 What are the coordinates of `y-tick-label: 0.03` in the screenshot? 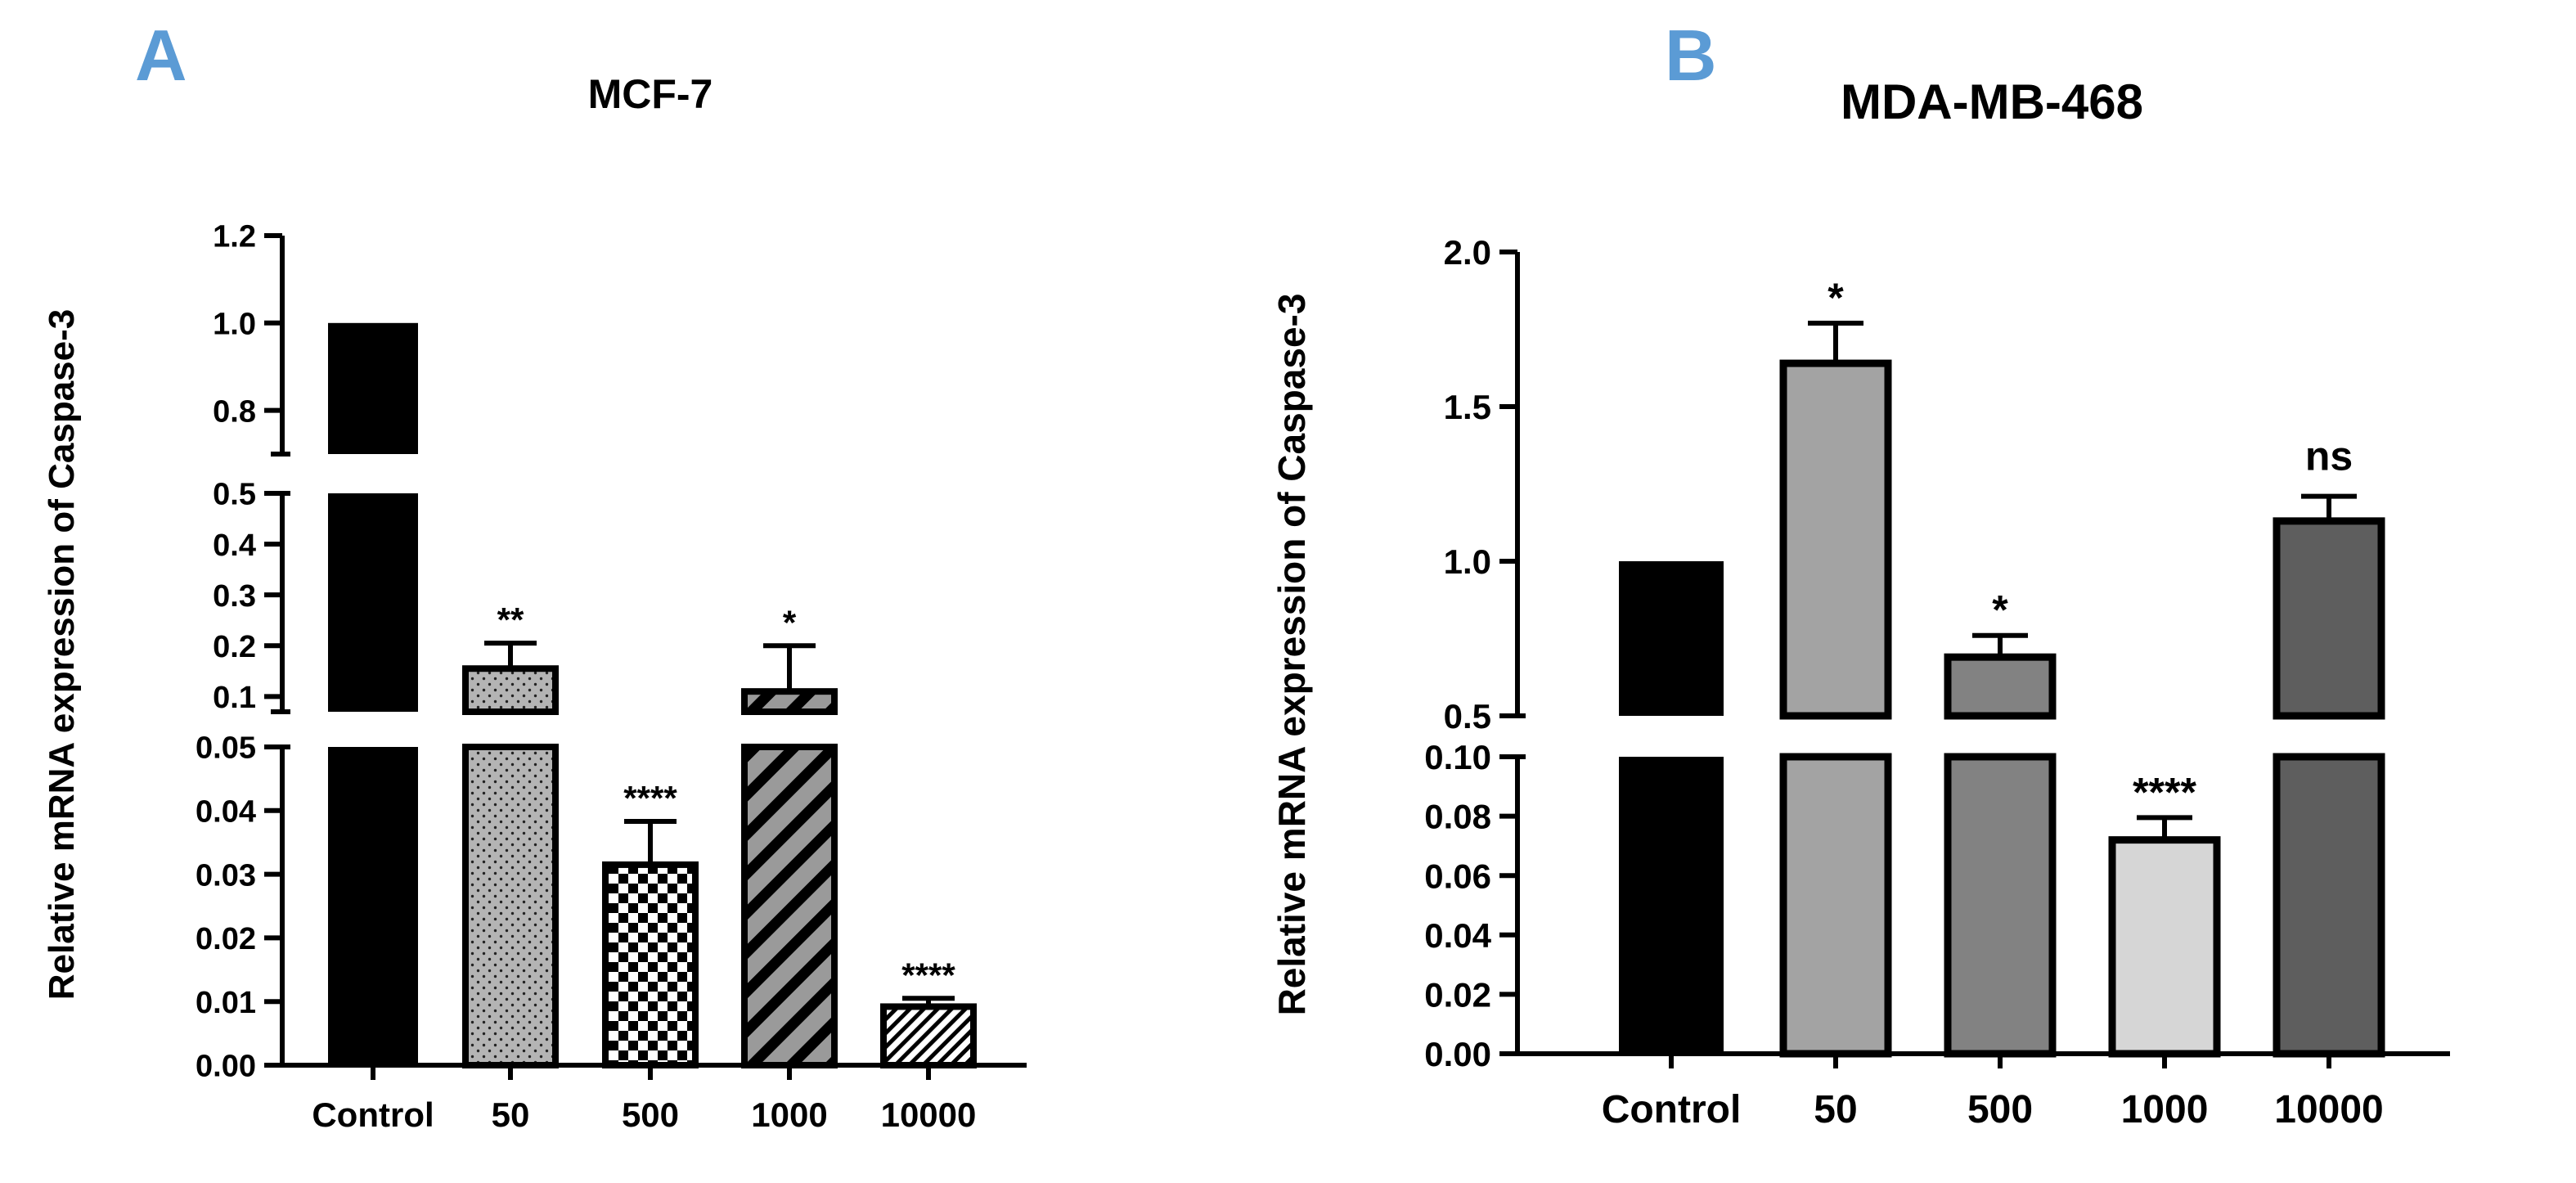 It's located at (226, 875).